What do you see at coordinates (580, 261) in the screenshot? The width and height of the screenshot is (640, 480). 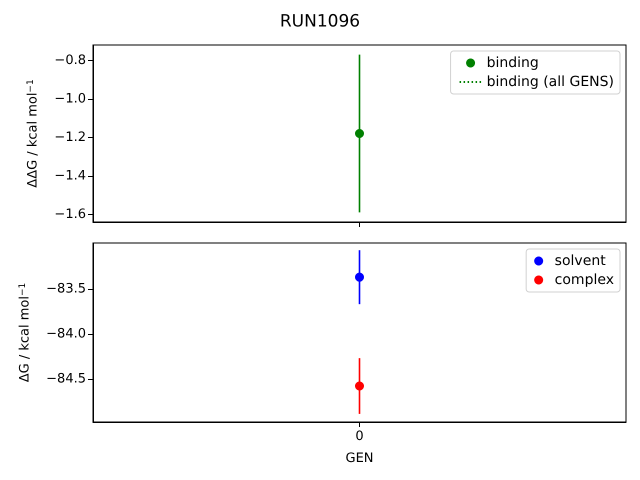 I see `legend-label: solvent` at bounding box center [580, 261].